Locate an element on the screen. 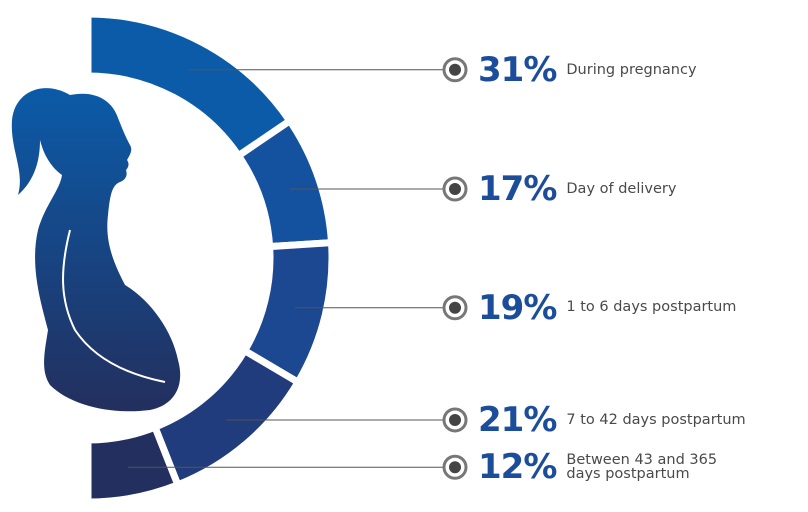 This screenshot has height=512, width=808. category-label: During pregnancy is located at coordinates (631, 69).